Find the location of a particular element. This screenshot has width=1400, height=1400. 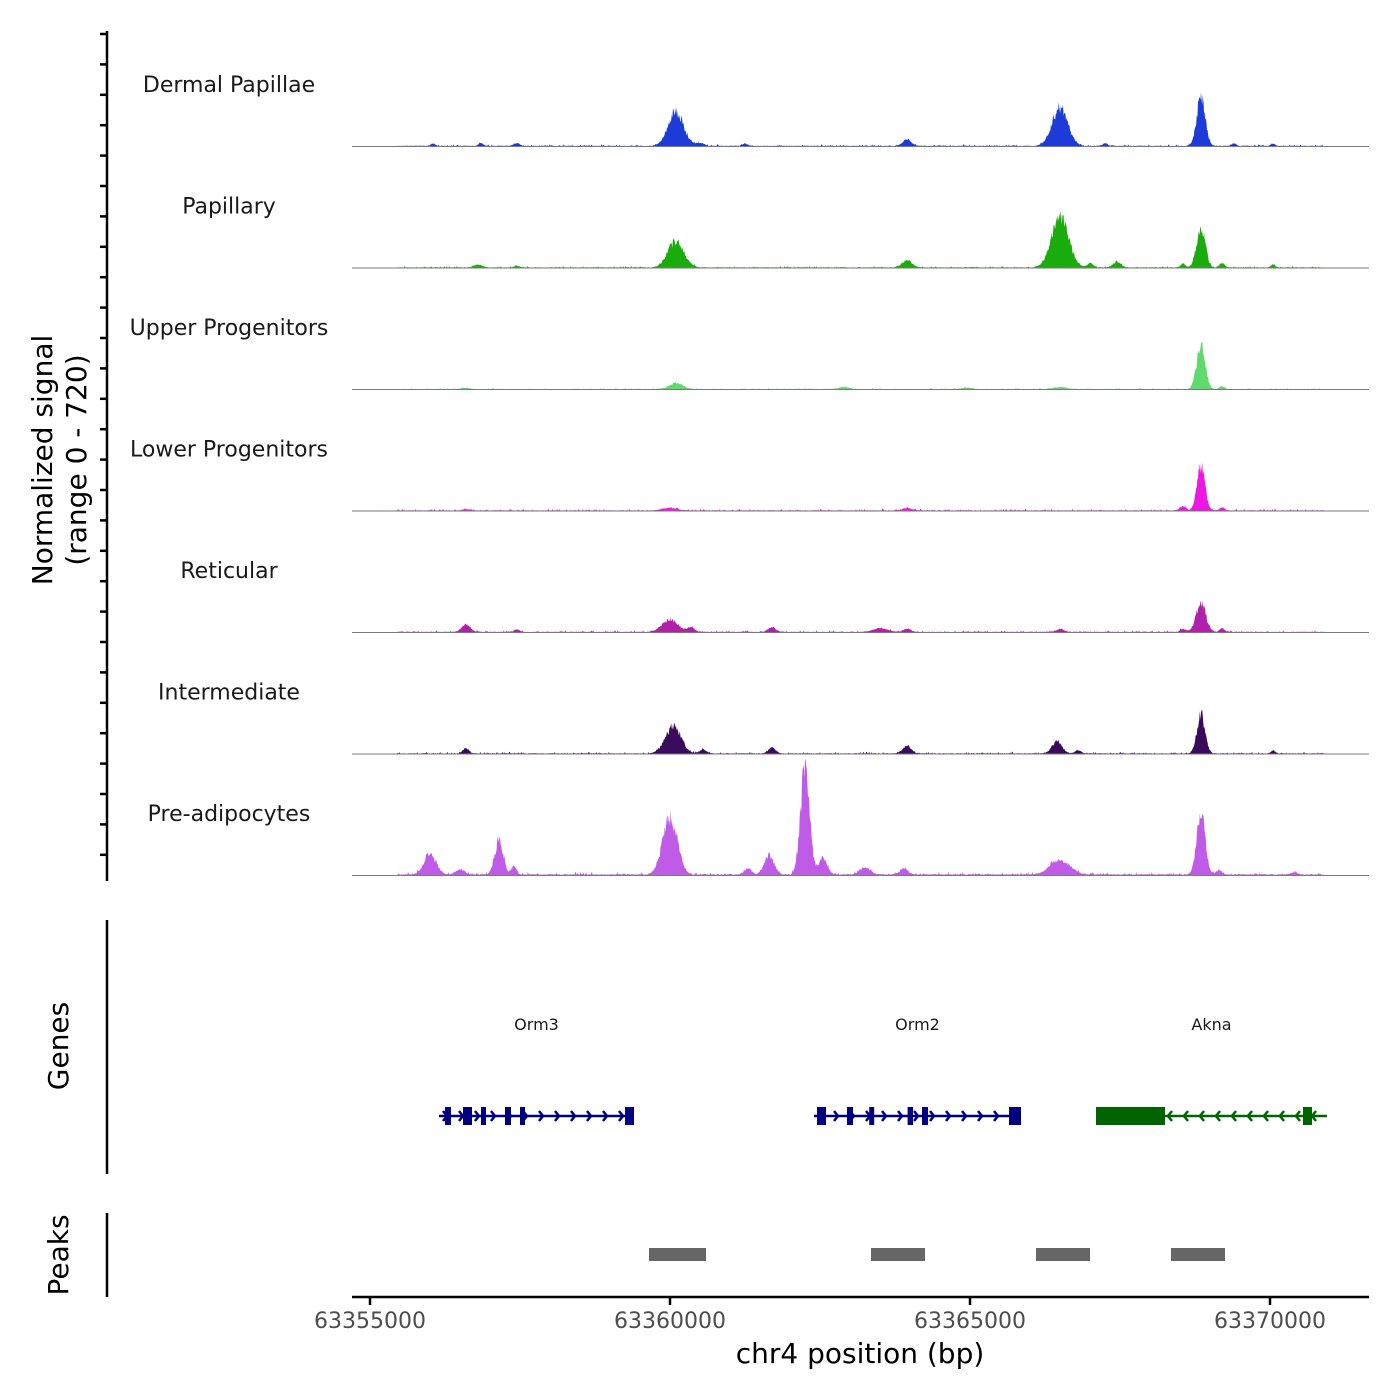

gene-label: Akna is located at coordinates (1211, 1024).